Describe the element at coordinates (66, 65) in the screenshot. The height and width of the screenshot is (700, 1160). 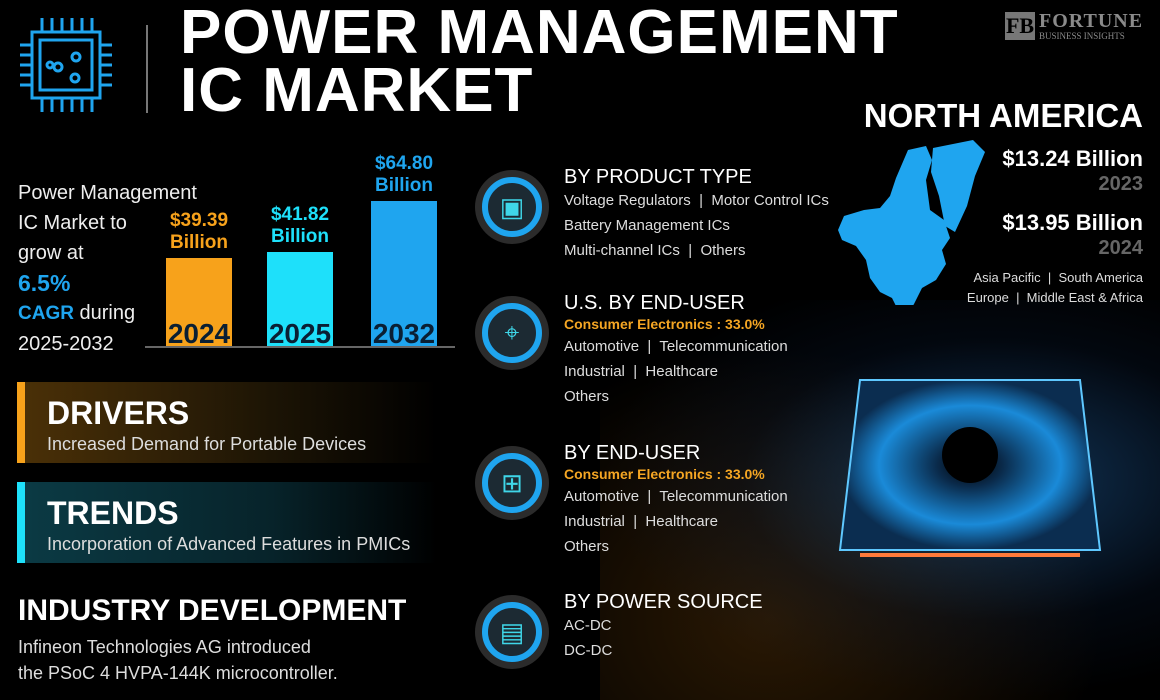
I see `chip-logo-icon` at that location.